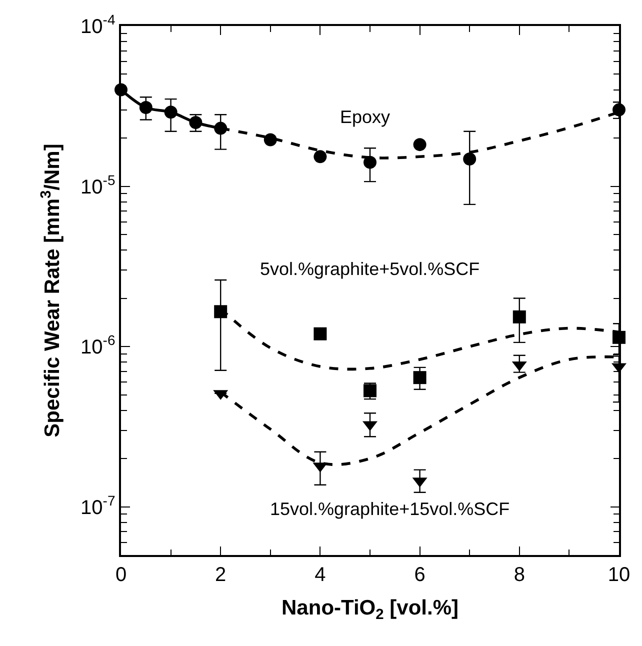 This screenshot has height=646, width=642. I want to click on y-tick-label: 10$^{-7}$, so click(98, 505).